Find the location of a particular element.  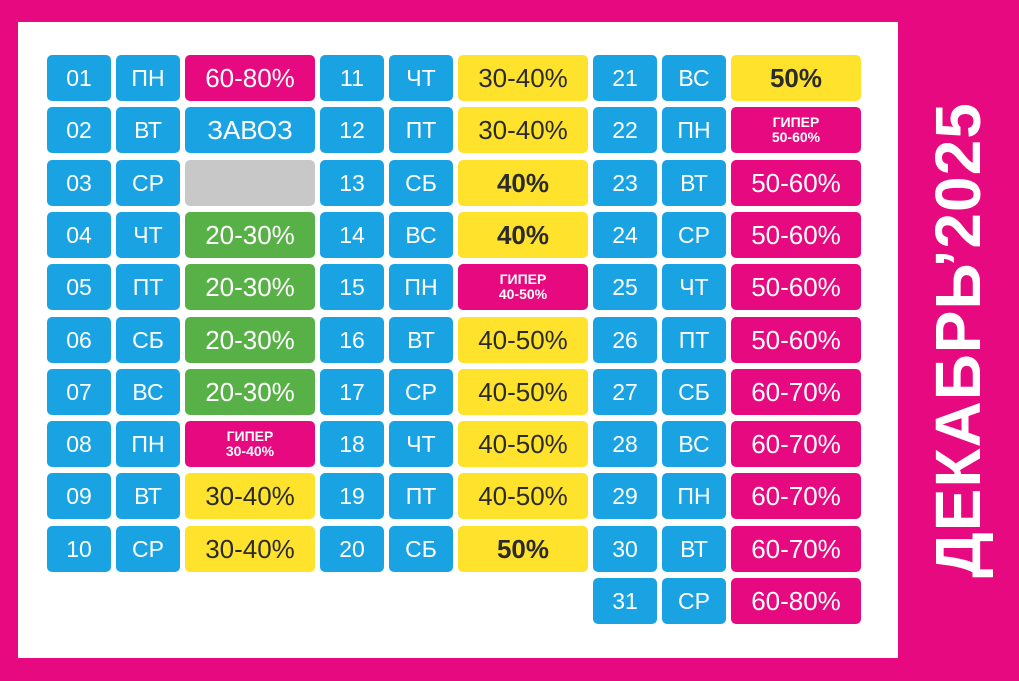

day-number: 31 is located at coordinates (625, 601).